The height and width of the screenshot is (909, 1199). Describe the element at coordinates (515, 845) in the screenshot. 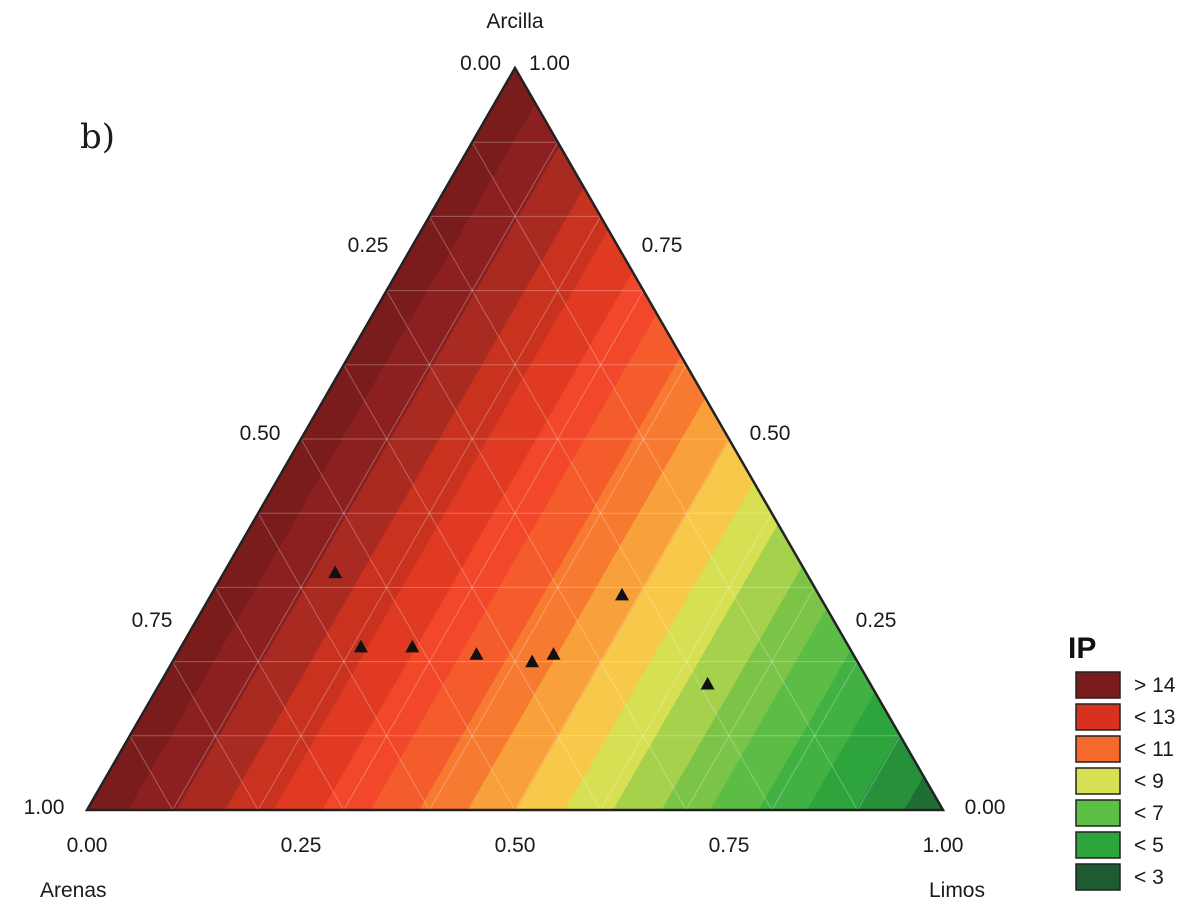

I see `tick-bottom-050: 0.50` at that location.